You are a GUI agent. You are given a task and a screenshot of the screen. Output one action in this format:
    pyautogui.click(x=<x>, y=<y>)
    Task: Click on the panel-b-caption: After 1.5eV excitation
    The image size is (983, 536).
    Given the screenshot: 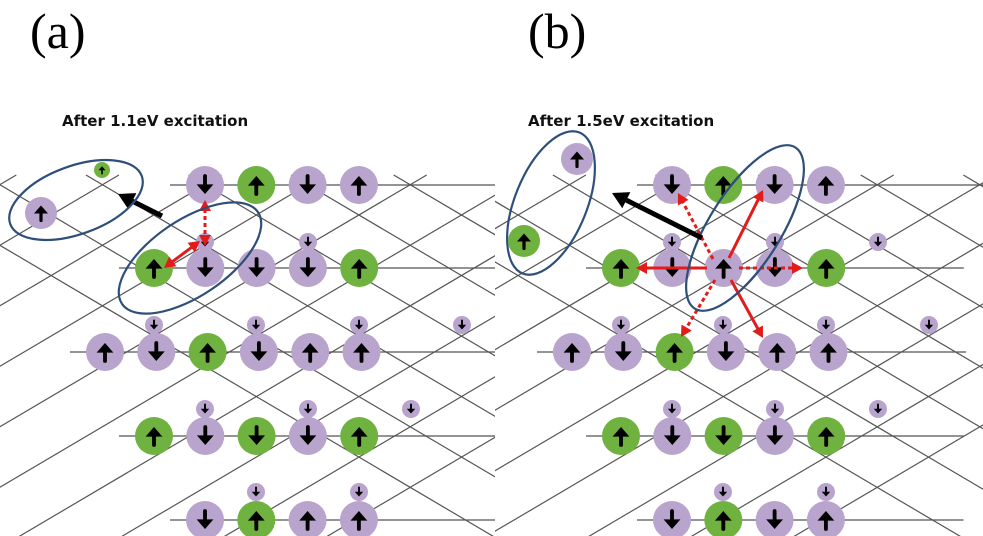 What is the action you would take?
    pyautogui.click(x=621, y=121)
    